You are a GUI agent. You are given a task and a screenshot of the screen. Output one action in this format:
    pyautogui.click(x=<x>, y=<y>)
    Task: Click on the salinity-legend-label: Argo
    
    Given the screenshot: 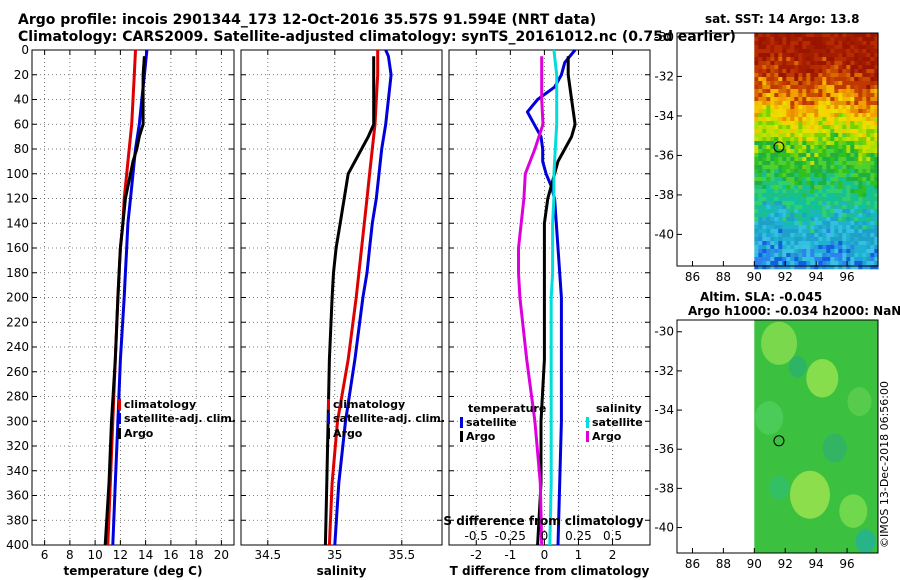 What is the action you would take?
    pyautogui.click(x=348, y=433)
    